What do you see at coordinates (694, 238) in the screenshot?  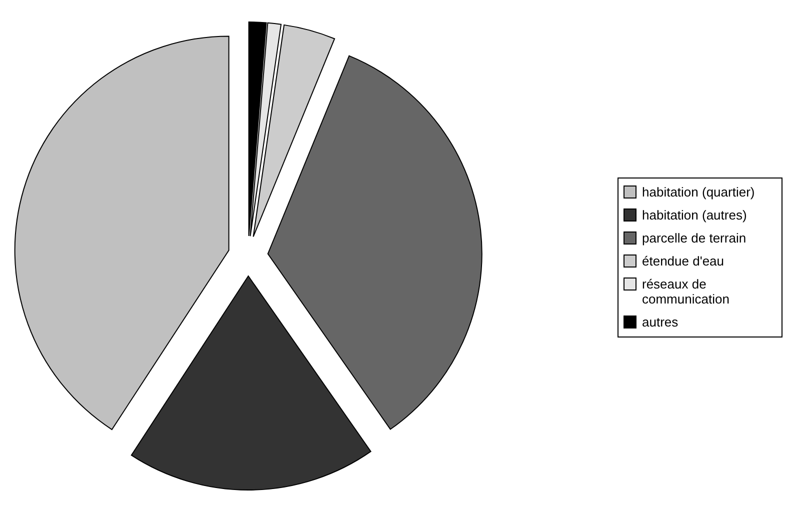 I see `legend-label: parcelle de terrain` at bounding box center [694, 238].